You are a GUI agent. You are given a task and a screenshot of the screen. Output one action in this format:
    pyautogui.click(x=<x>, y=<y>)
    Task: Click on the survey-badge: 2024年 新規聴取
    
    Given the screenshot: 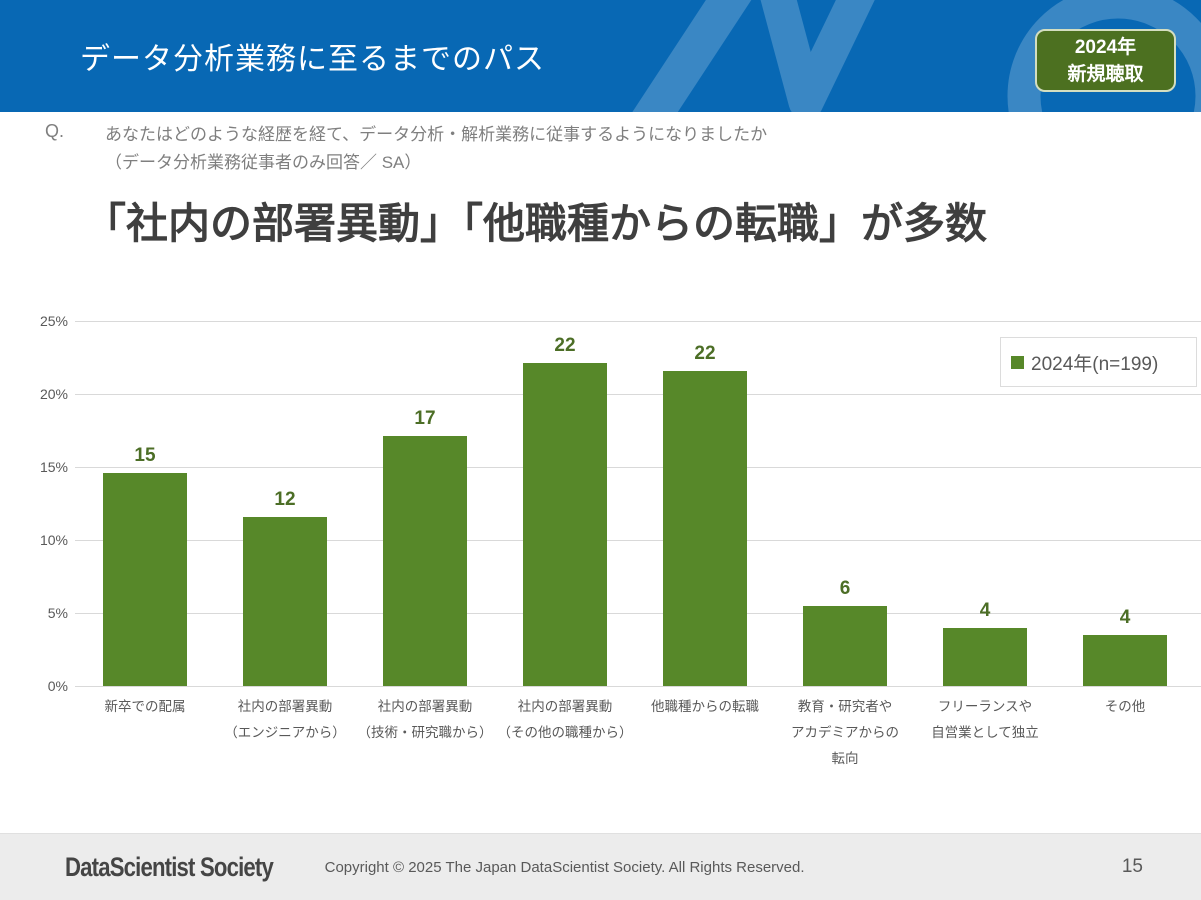 What is the action you would take?
    pyautogui.click(x=1105, y=60)
    